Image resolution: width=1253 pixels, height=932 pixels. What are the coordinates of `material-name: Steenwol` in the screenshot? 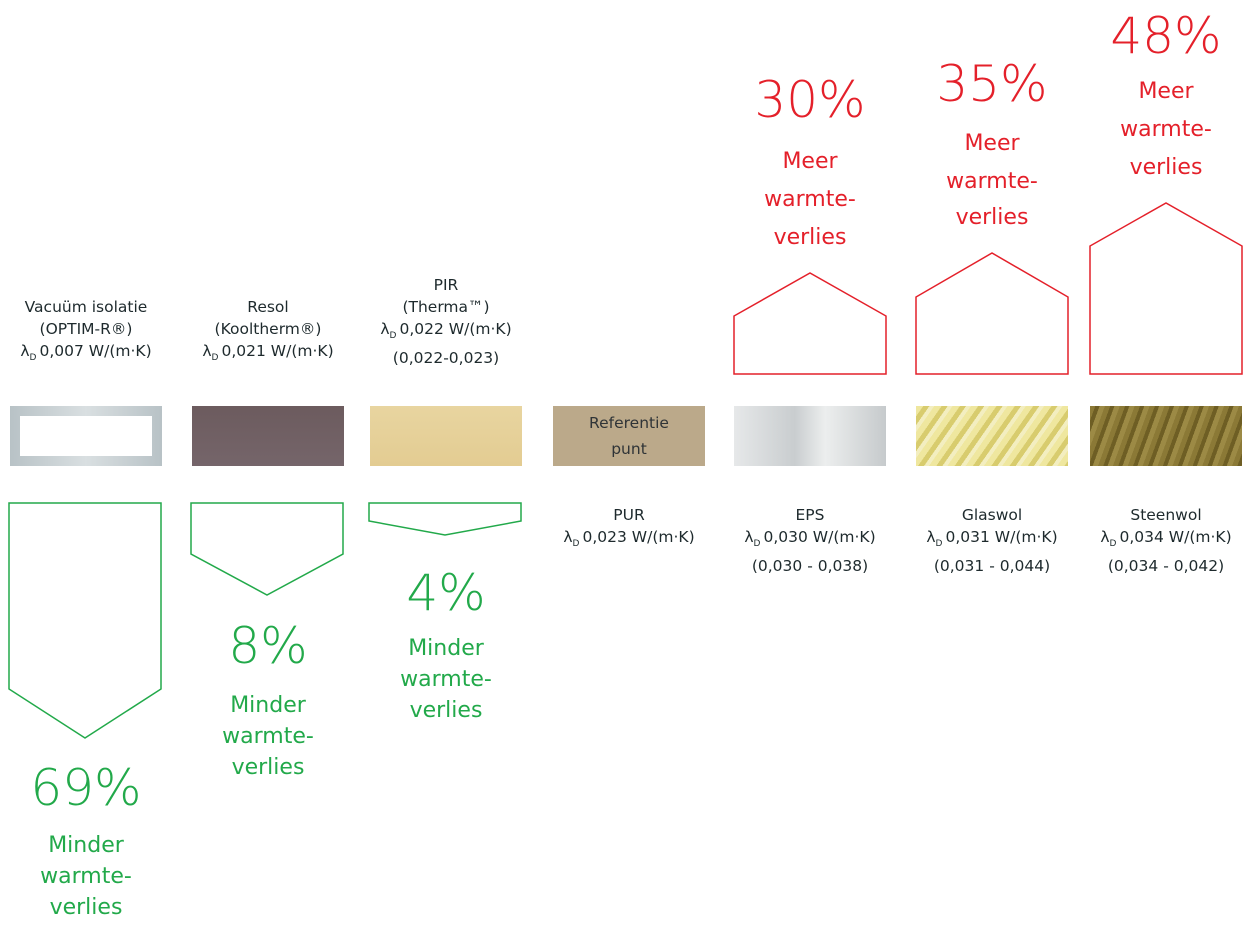 It's located at (1166, 515).